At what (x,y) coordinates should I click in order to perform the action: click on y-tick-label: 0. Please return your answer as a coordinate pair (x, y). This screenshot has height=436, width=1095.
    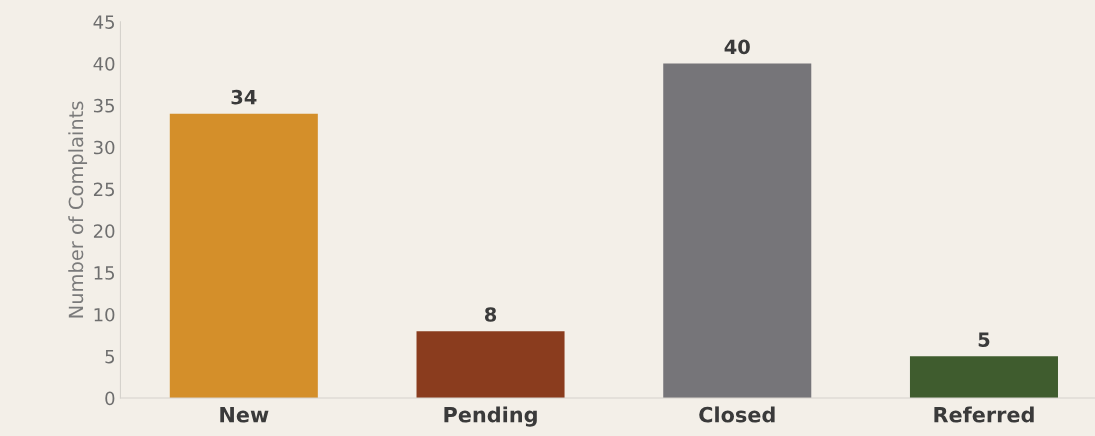
    Looking at the image, I should click on (110, 398).